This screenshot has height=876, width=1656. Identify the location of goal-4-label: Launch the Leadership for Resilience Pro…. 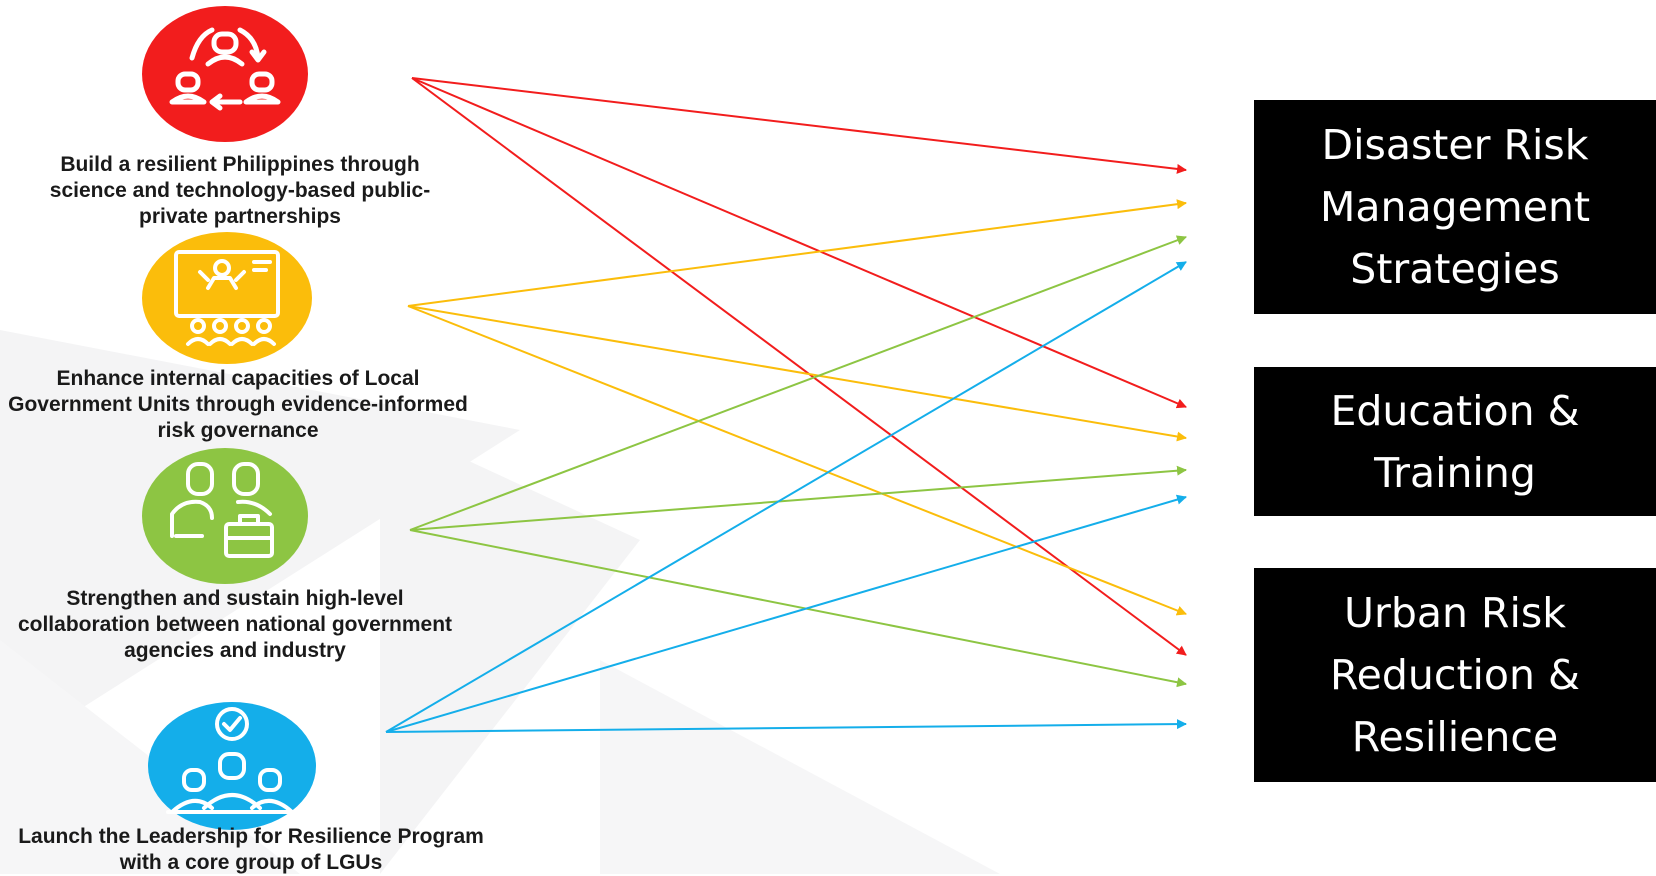
(251, 849).